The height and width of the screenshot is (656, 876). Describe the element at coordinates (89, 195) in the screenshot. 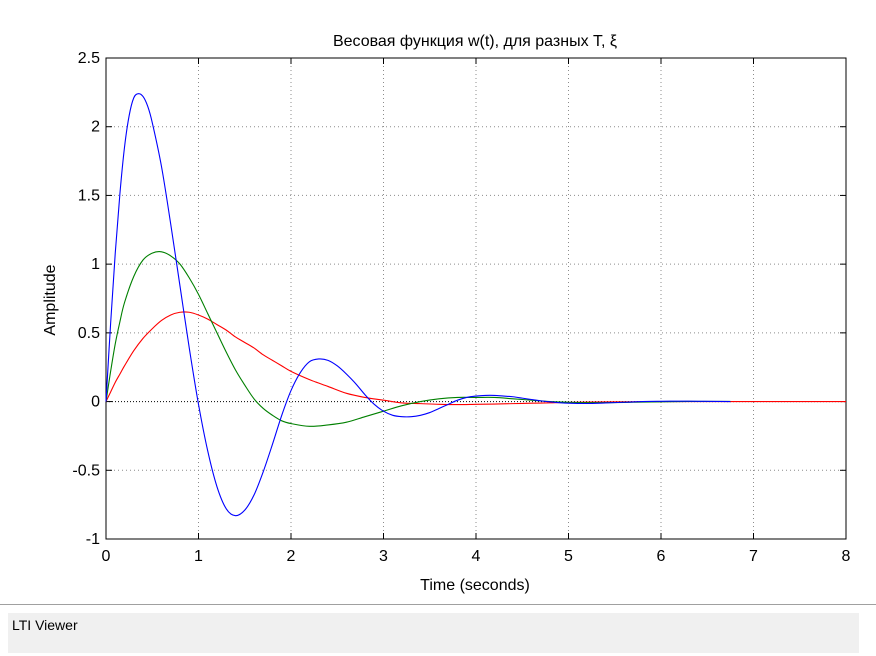

I see `y-tick-label: 1.5` at that location.